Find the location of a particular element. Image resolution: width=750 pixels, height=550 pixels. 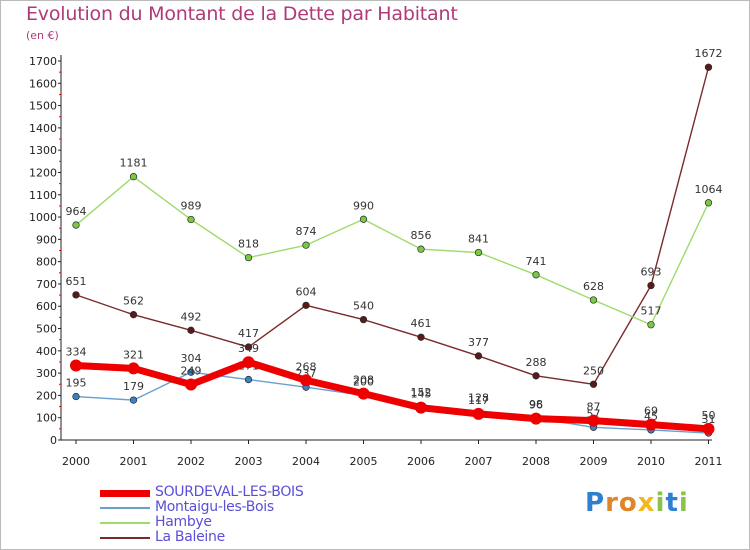

legend-label: SOURDEVAL-LES-BOIS is located at coordinates (229, 492).